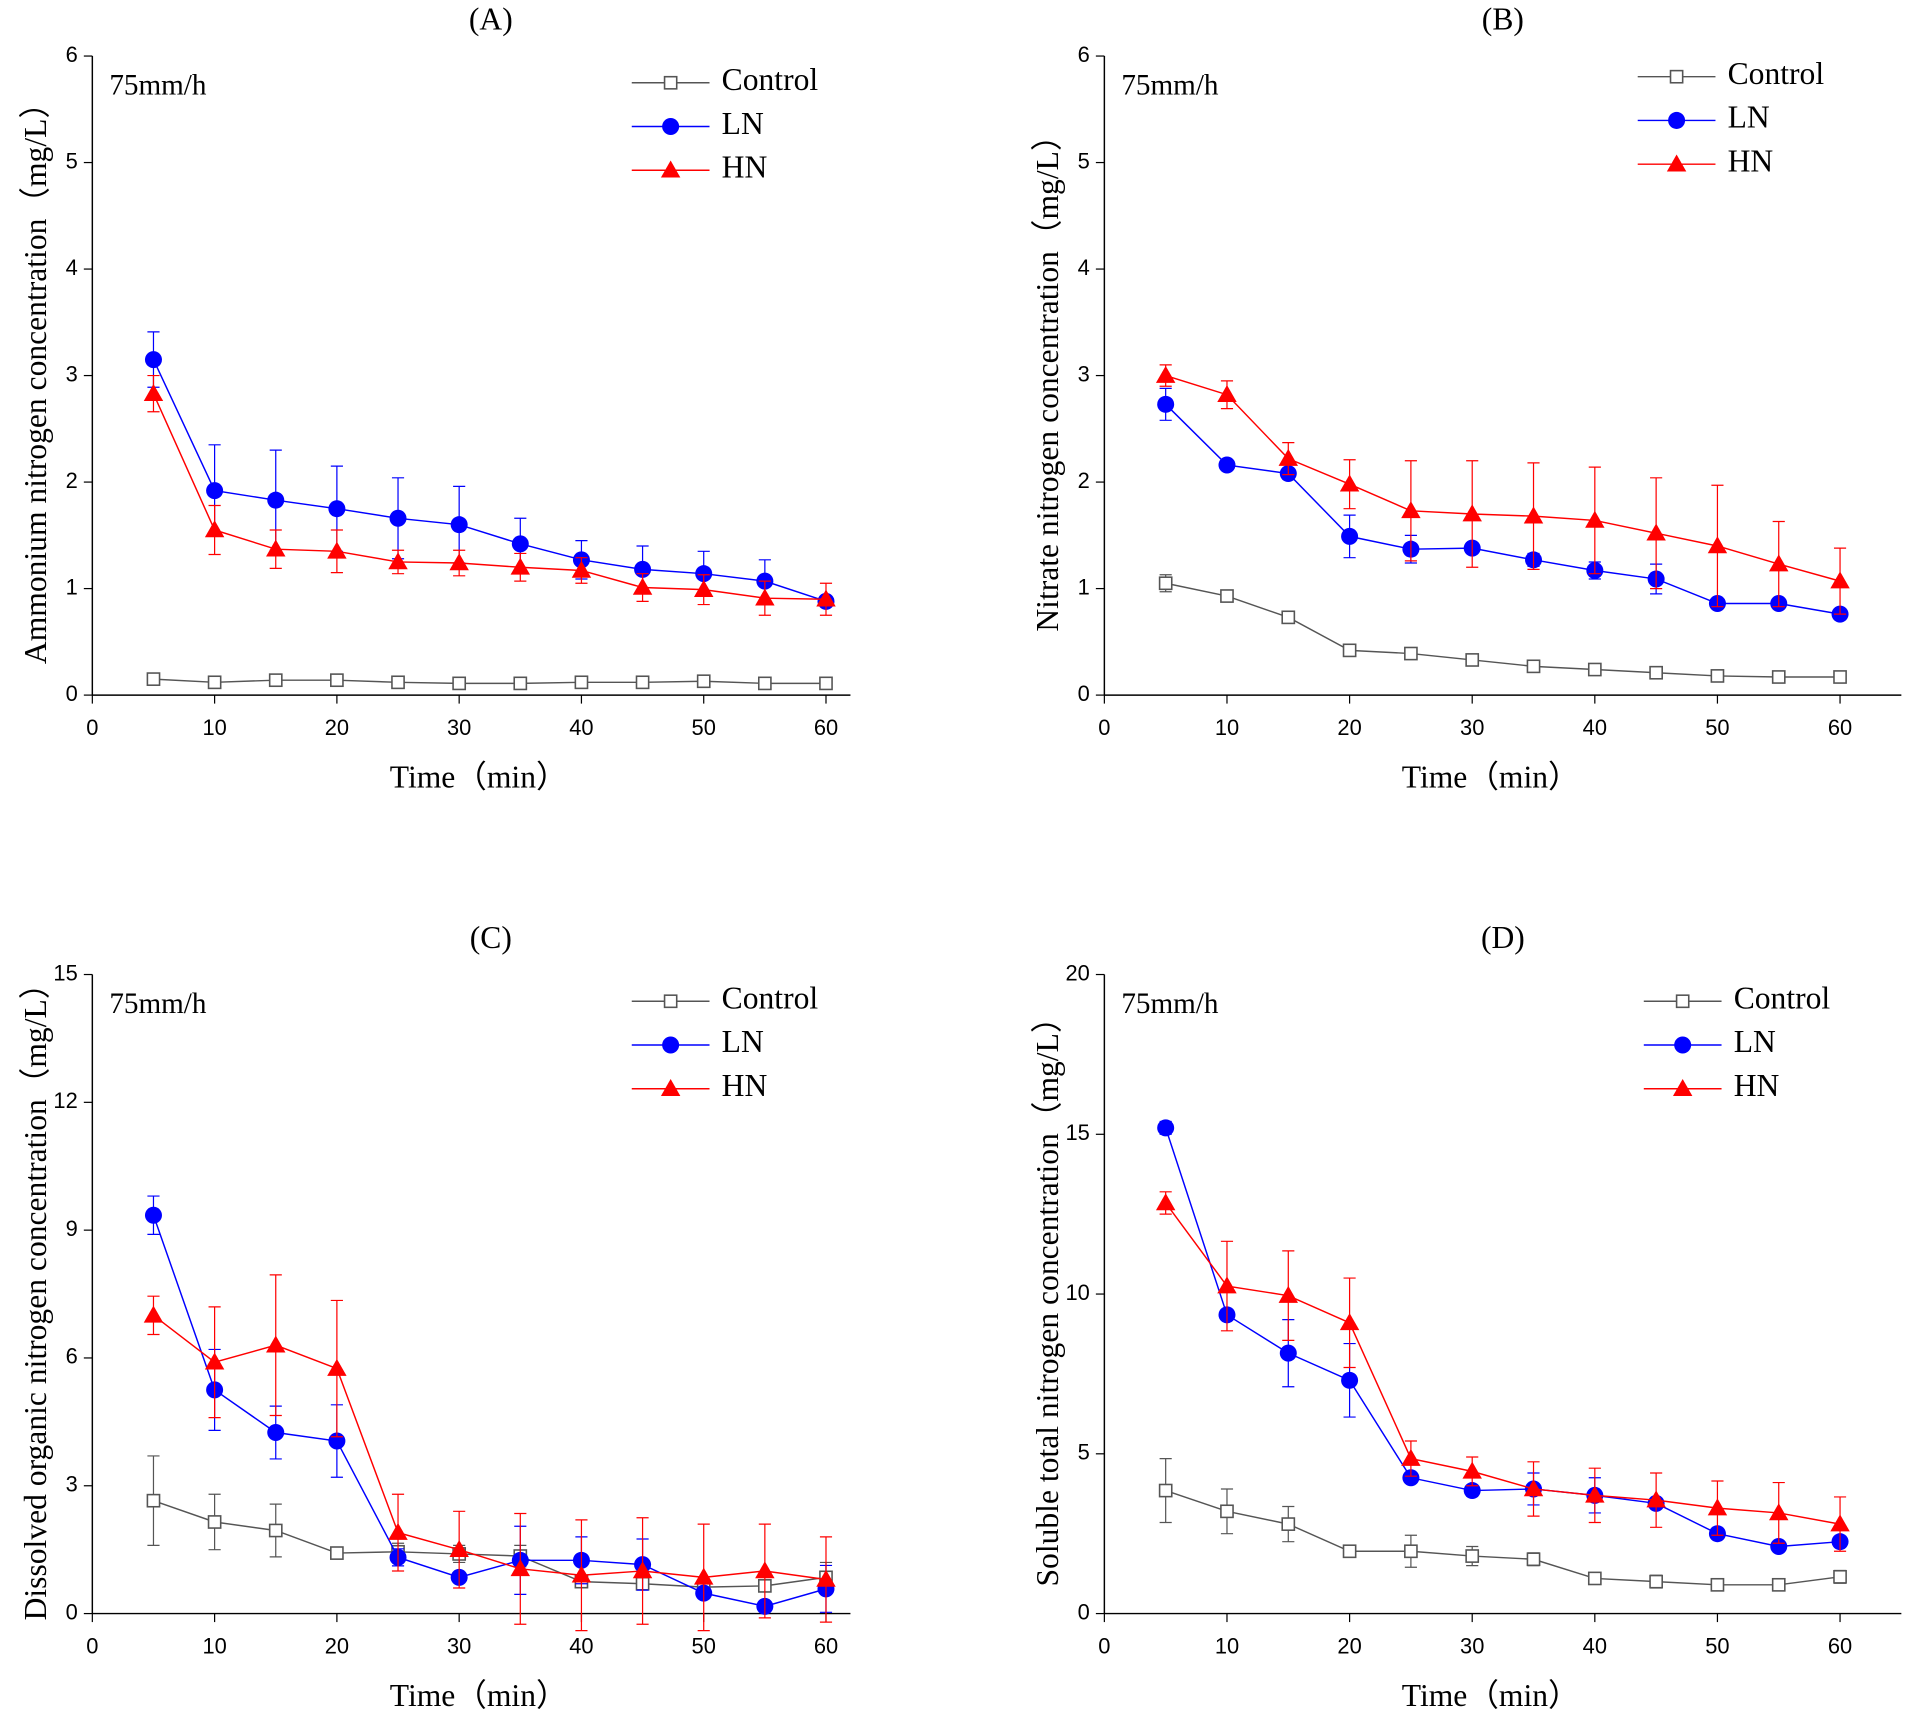 Image resolution: width=1905 pixels, height=1717 pixels. What do you see at coordinates (1757, 1085) in the screenshot?
I see `legend-label: HN` at bounding box center [1757, 1085].